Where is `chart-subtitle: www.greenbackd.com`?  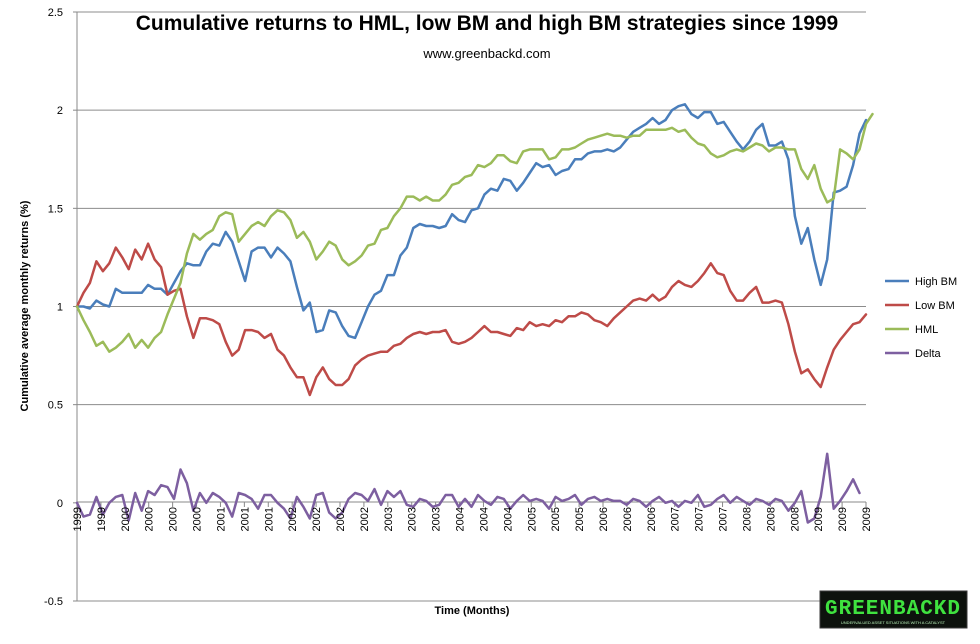 chart-subtitle: www.greenbackd.com is located at coordinates (486, 53).